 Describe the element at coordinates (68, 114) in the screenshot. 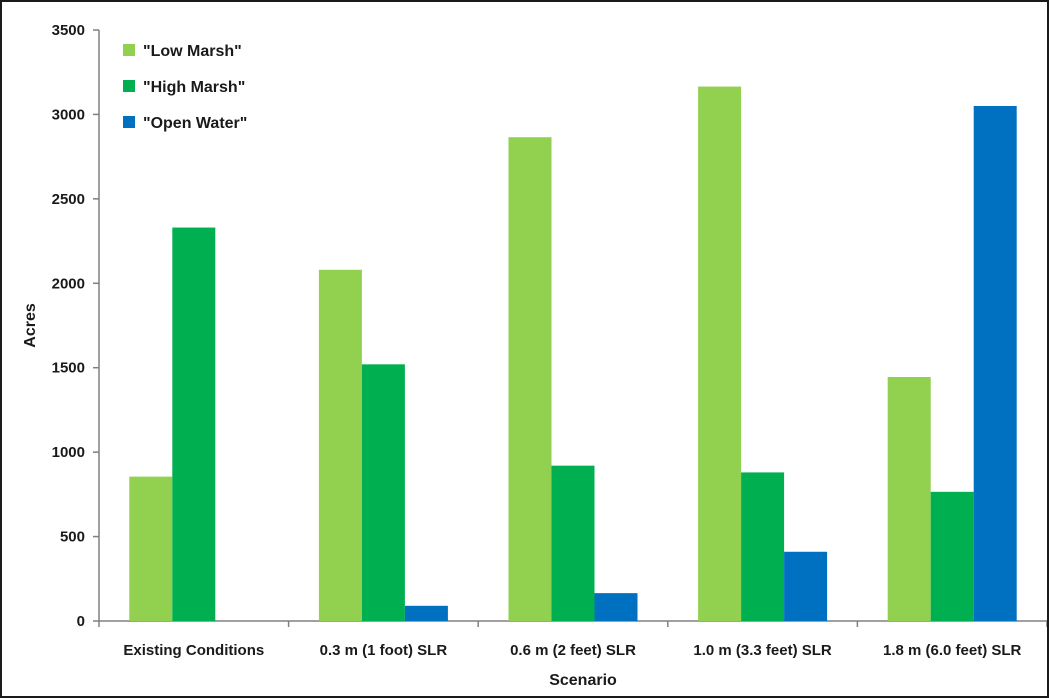

I see `y-tick-label: 3000` at that location.